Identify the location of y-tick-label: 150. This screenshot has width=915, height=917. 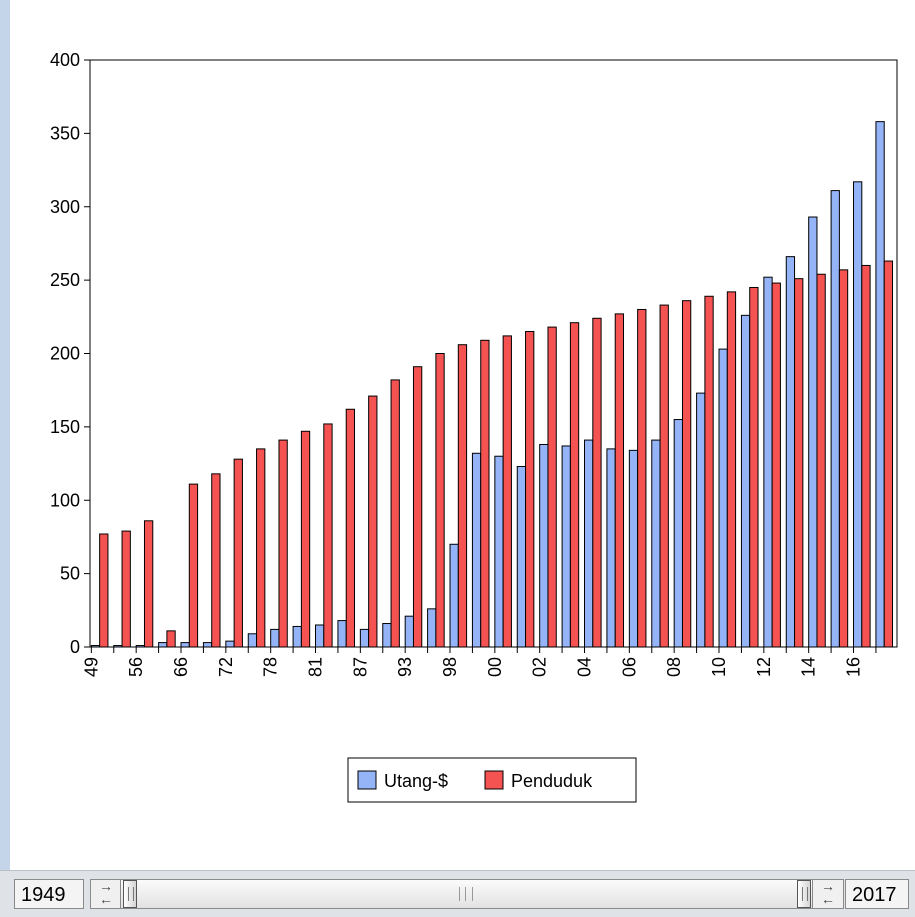
(65, 427).